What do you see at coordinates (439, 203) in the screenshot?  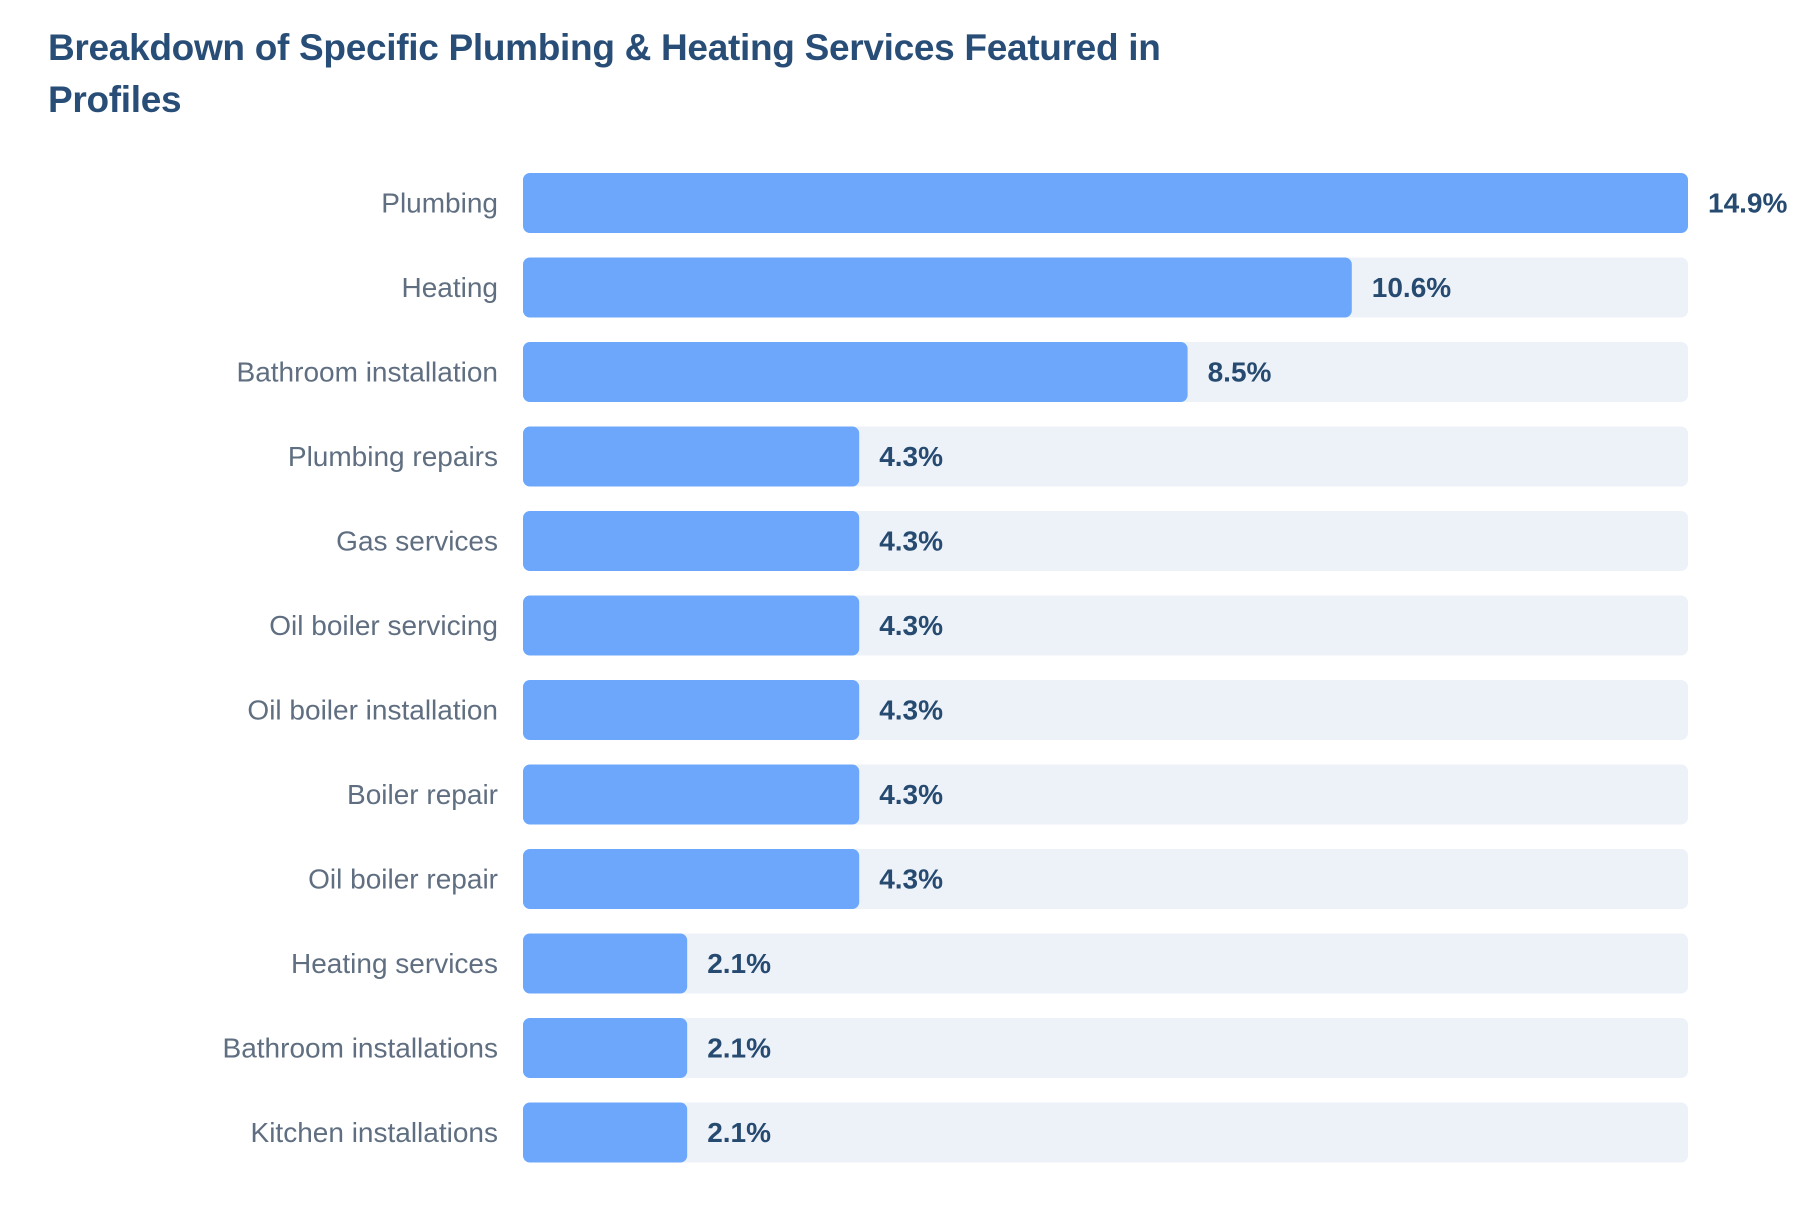 I see `category-label: Plumbing` at bounding box center [439, 203].